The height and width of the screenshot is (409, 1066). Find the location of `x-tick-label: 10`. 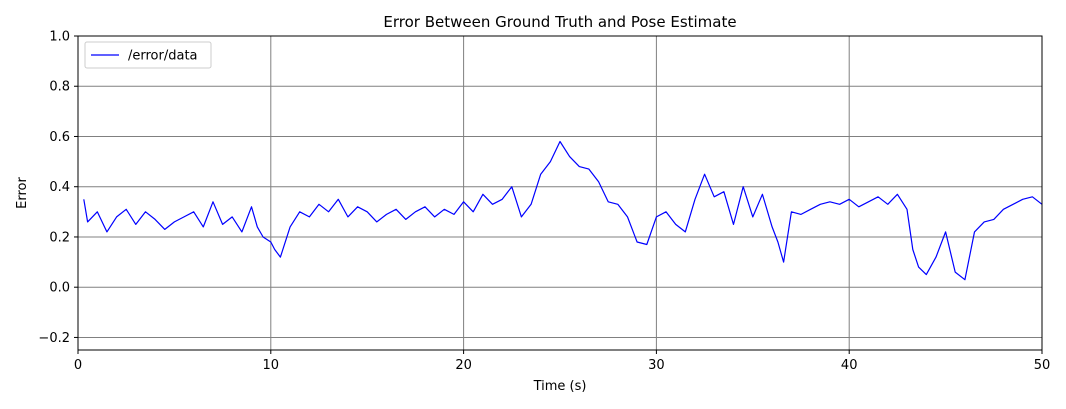

x-tick-label: 10 is located at coordinates (271, 365).